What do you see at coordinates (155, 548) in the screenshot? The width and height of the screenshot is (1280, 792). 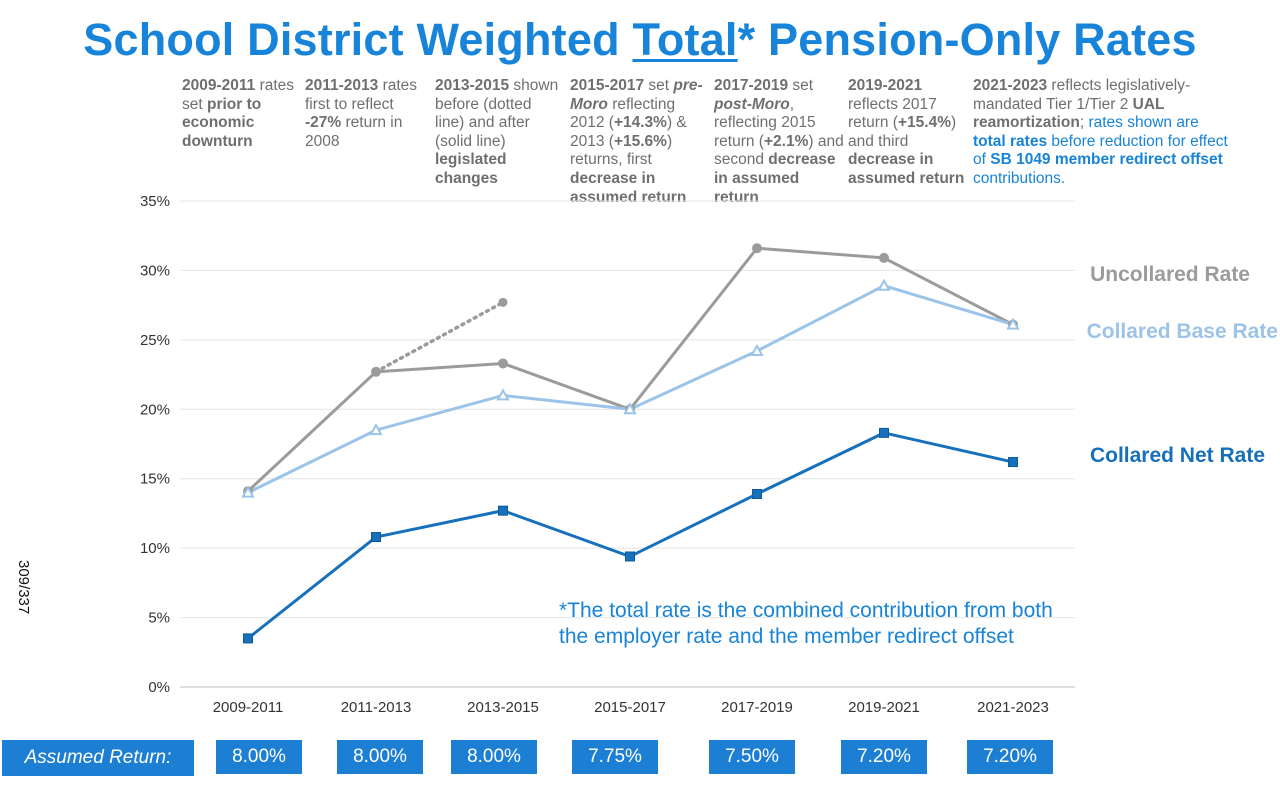 I see `y-tick-label: 10%` at bounding box center [155, 548].